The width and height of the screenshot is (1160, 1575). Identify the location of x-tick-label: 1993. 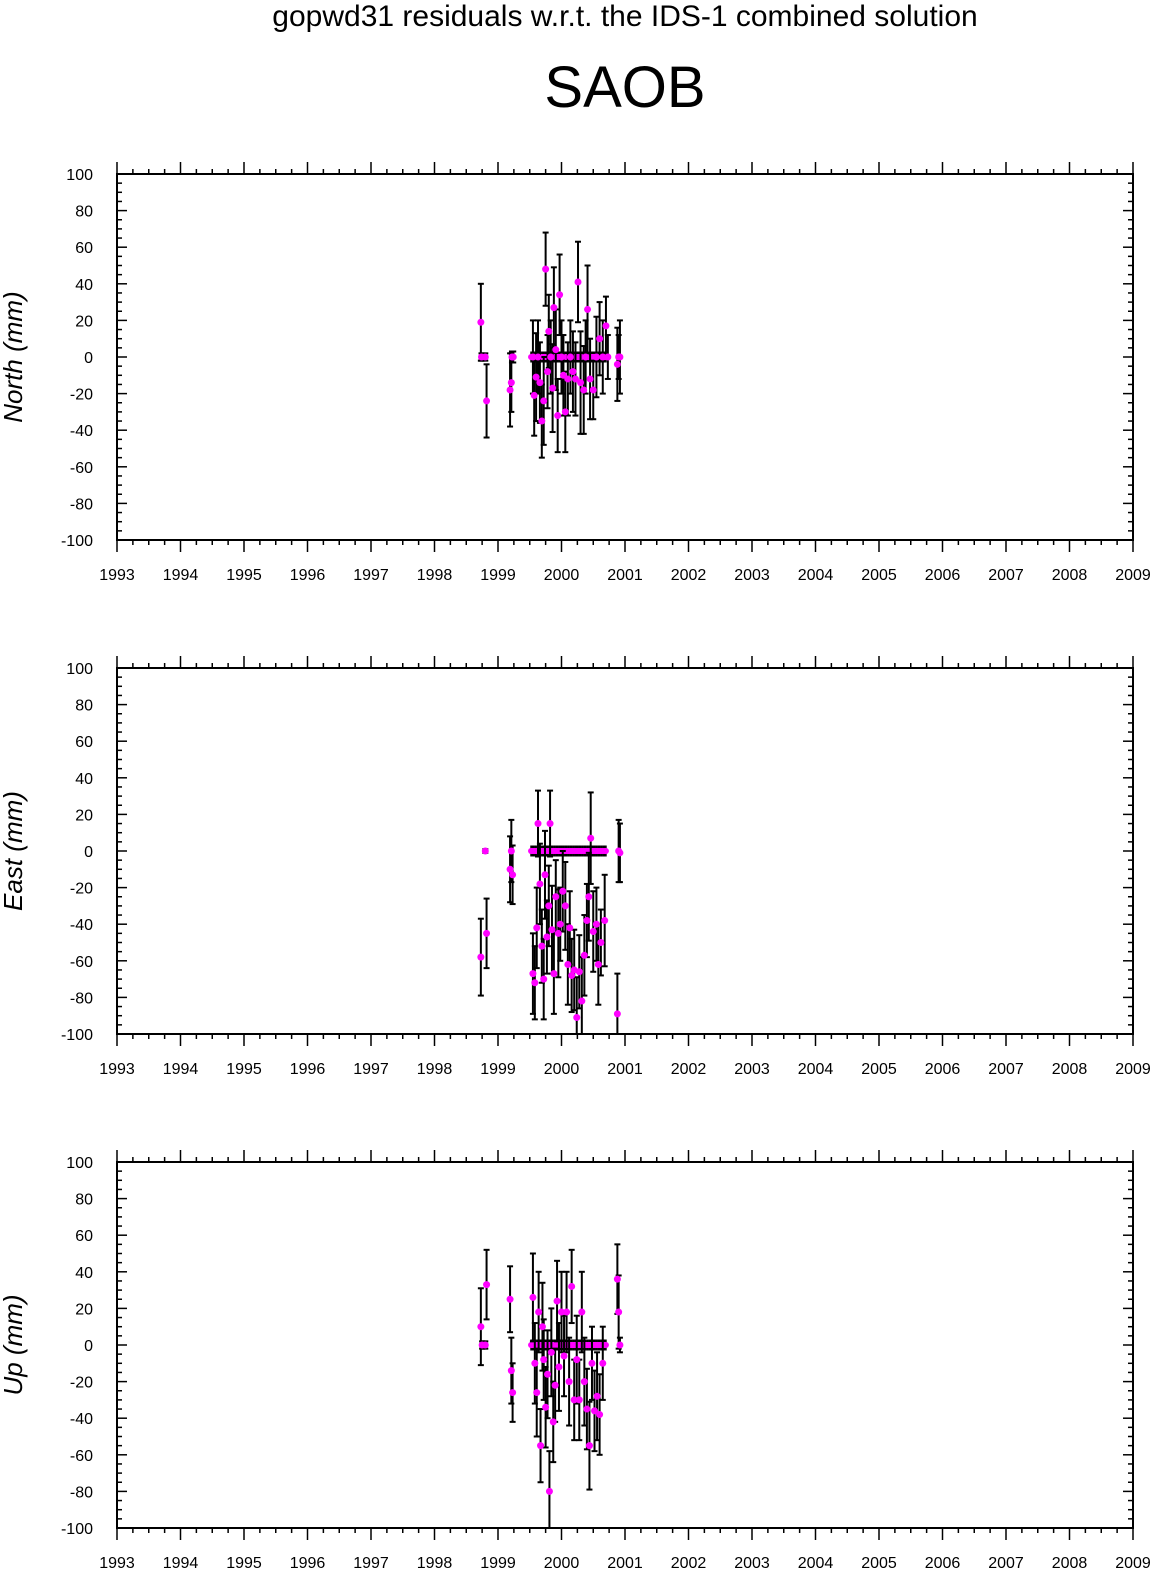
(117, 1069).